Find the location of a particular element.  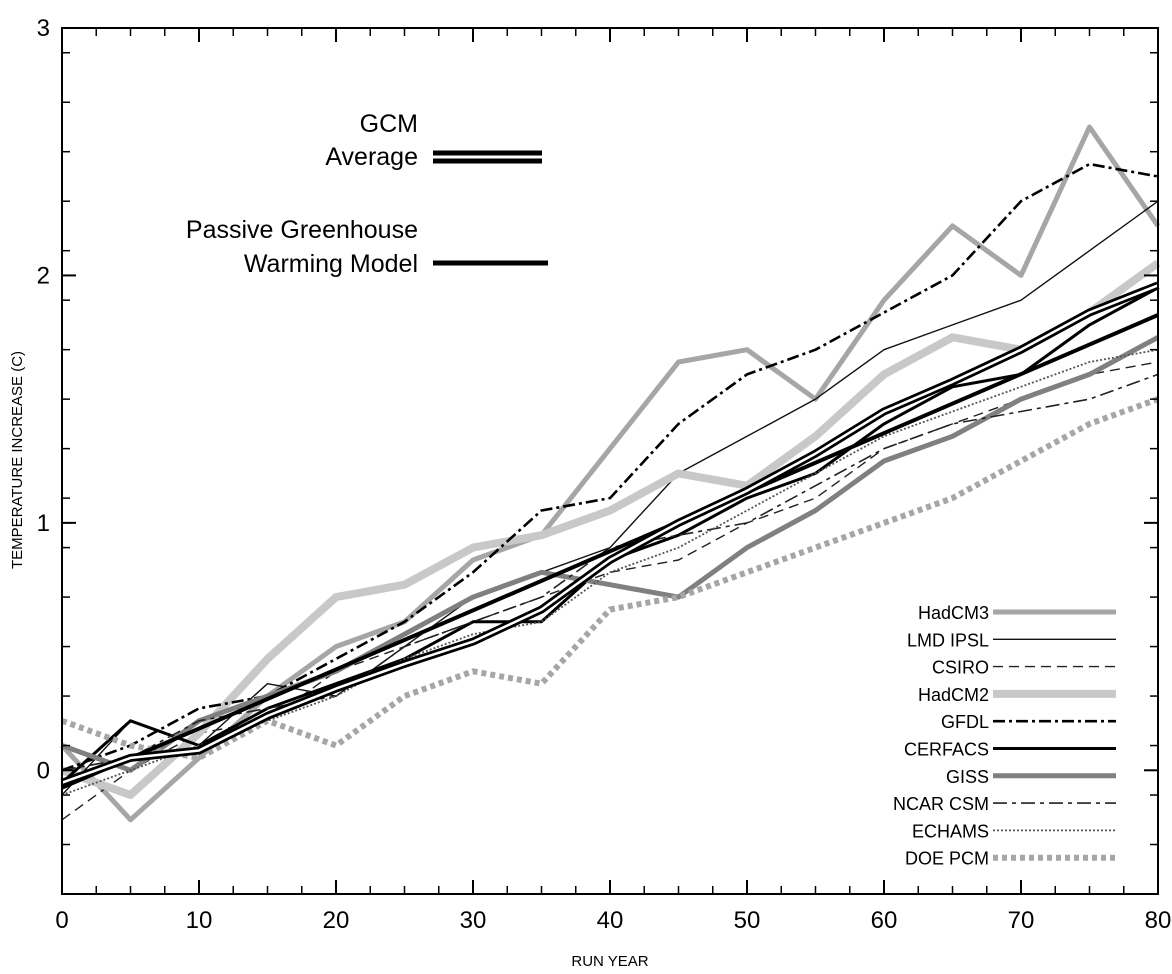

inset-gcm-label-line2: Average is located at coordinates (371, 157).